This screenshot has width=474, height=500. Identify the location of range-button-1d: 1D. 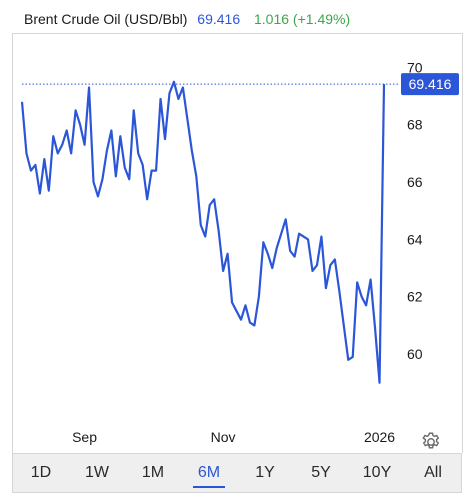
(41, 472).